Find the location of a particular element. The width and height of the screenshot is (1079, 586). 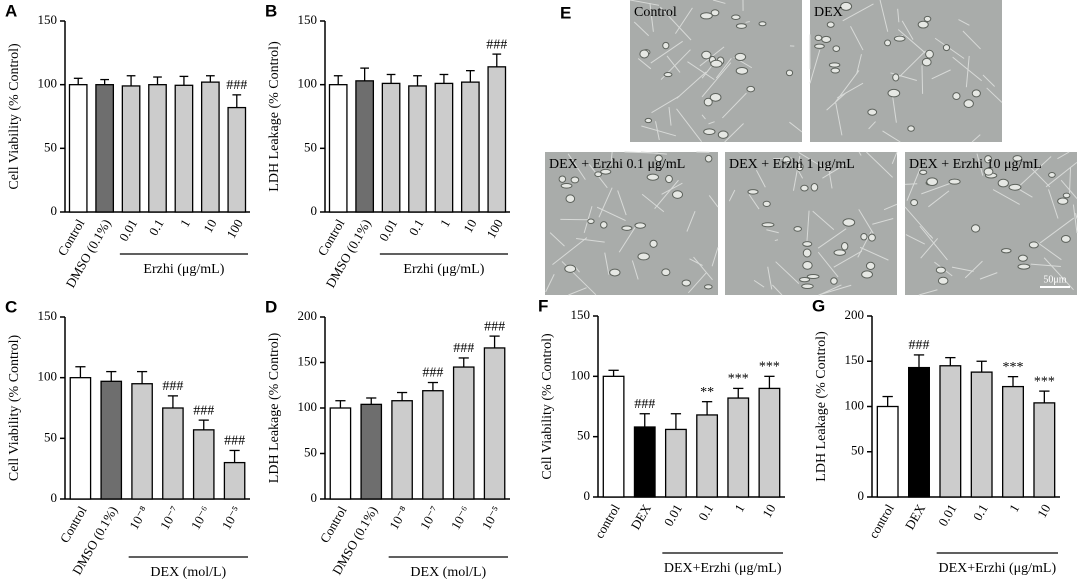

micrograph-label: DEX + Erzhi 0.1 μg/mL is located at coordinates (617, 164).